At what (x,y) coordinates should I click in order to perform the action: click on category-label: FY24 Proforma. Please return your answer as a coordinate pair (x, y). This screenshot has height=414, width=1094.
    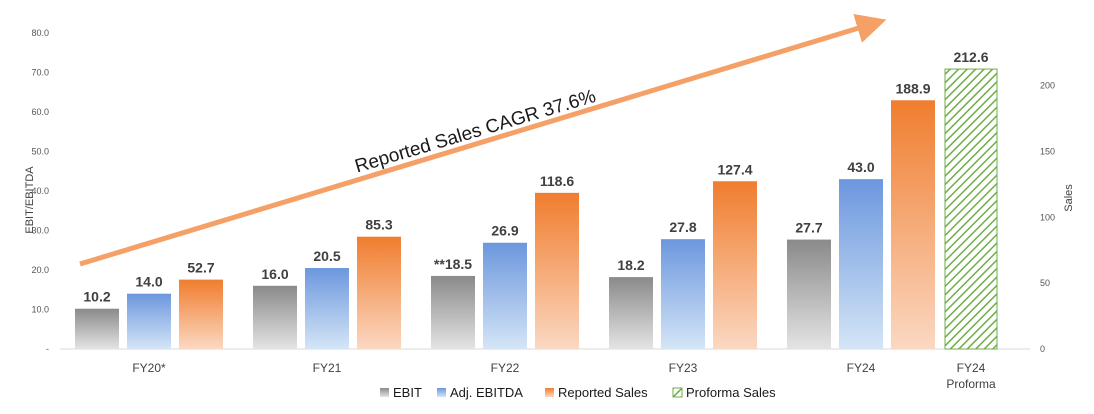
    Looking at the image, I should click on (971, 376).